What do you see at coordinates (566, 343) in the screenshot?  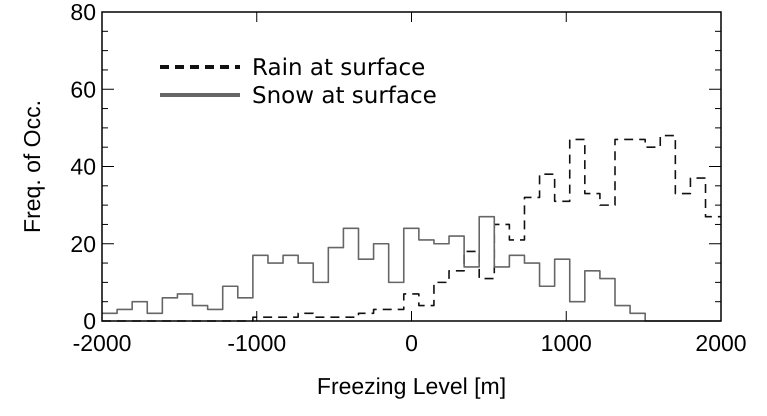 I see `x-tick-label: 1000` at bounding box center [566, 343].